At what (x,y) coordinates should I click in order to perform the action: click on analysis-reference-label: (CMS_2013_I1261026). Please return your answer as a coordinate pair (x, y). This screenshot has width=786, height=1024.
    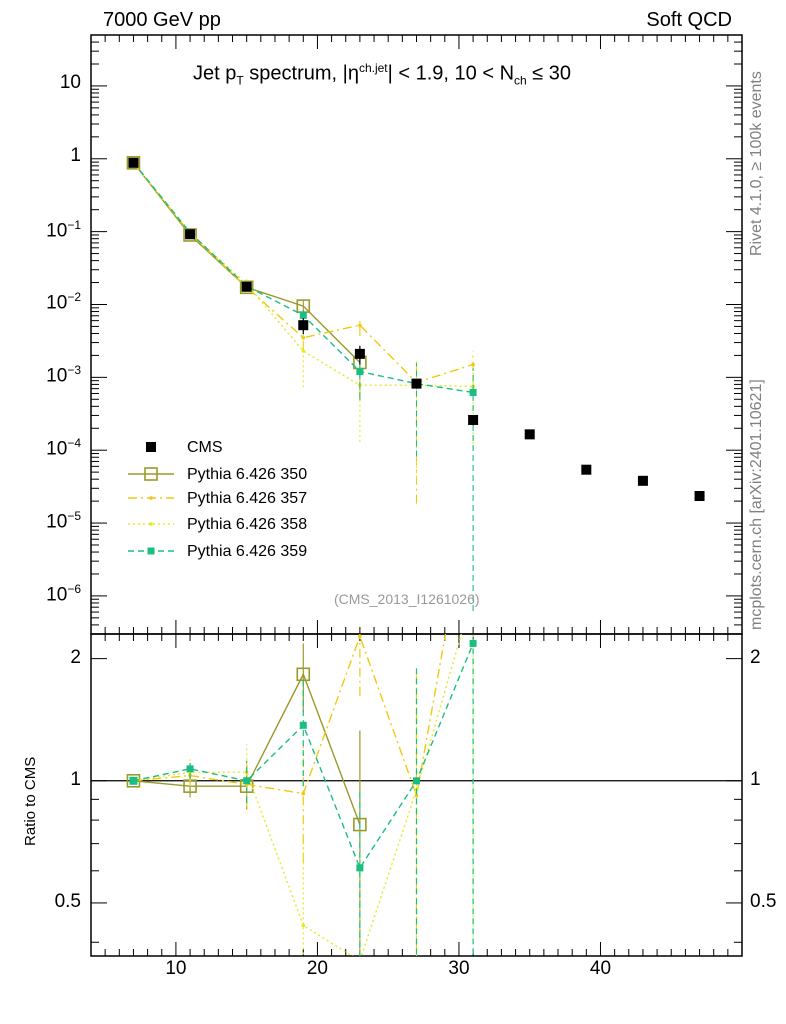
    Looking at the image, I should click on (407, 599).